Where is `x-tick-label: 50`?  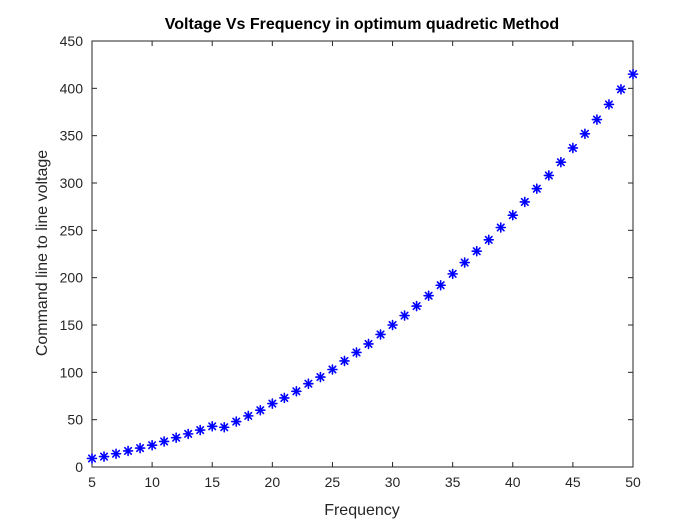
x-tick-label: 50 is located at coordinates (633, 482).